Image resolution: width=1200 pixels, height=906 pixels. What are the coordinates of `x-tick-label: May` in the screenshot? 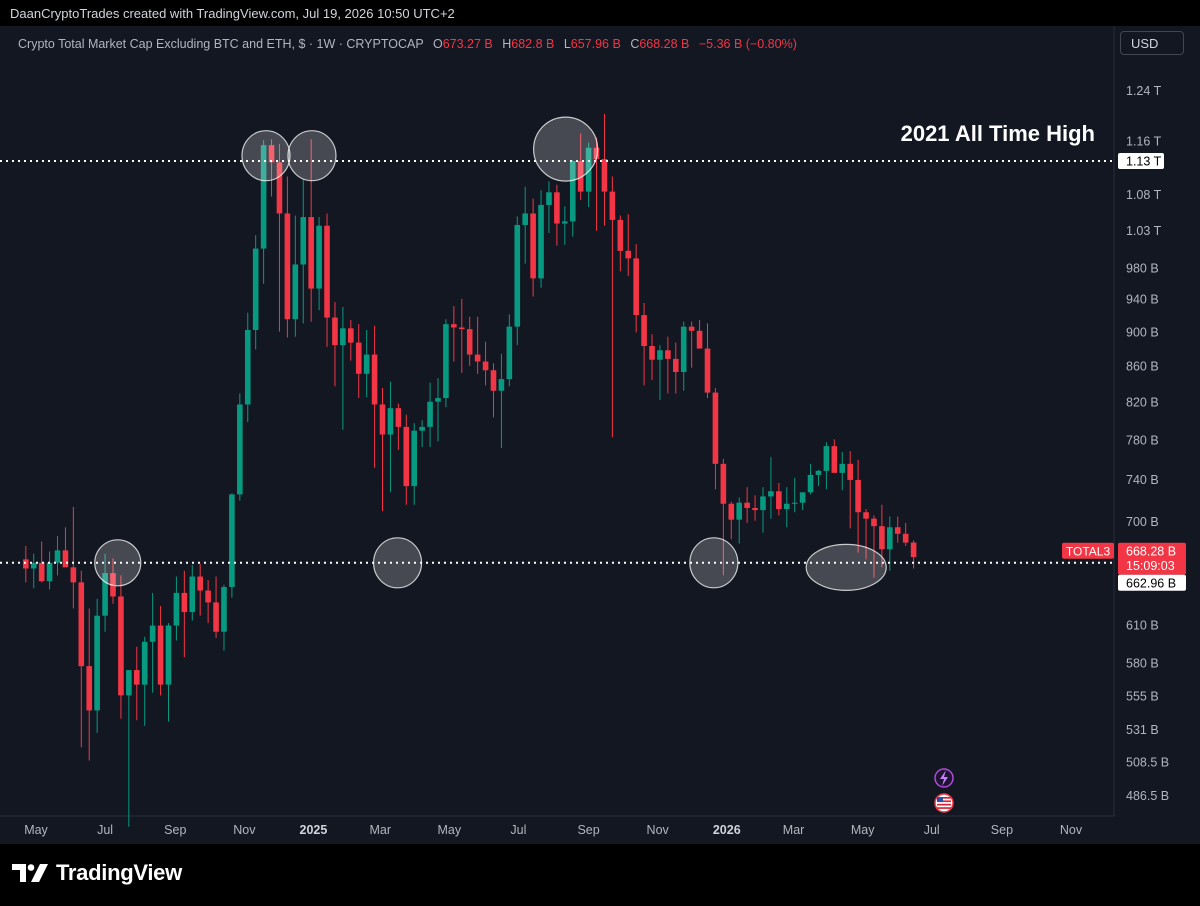 It's located at (36, 830).